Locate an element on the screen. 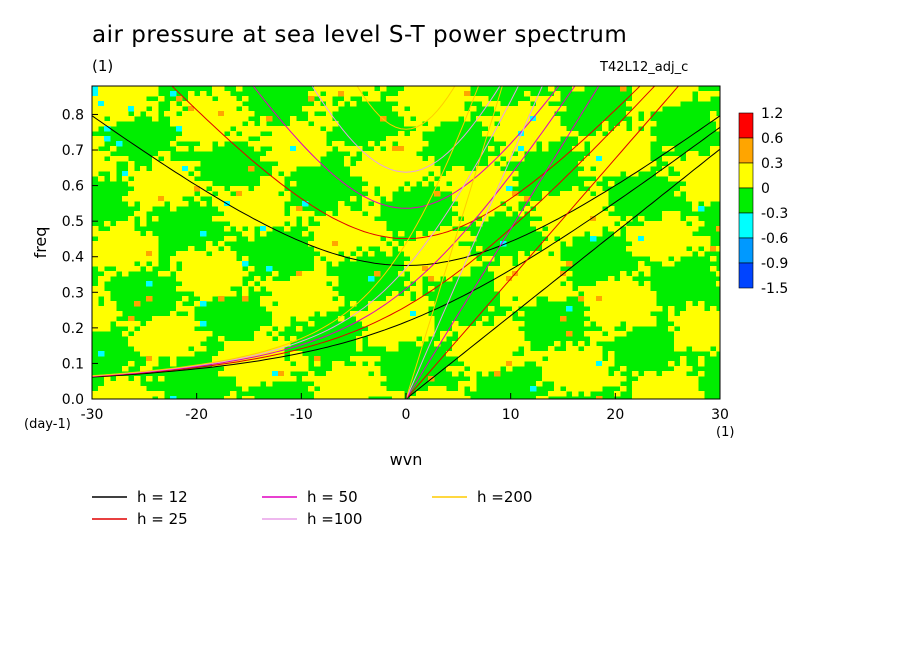 The width and height of the screenshot is (904, 654). x-axis-label: wvn is located at coordinates (406, 459).